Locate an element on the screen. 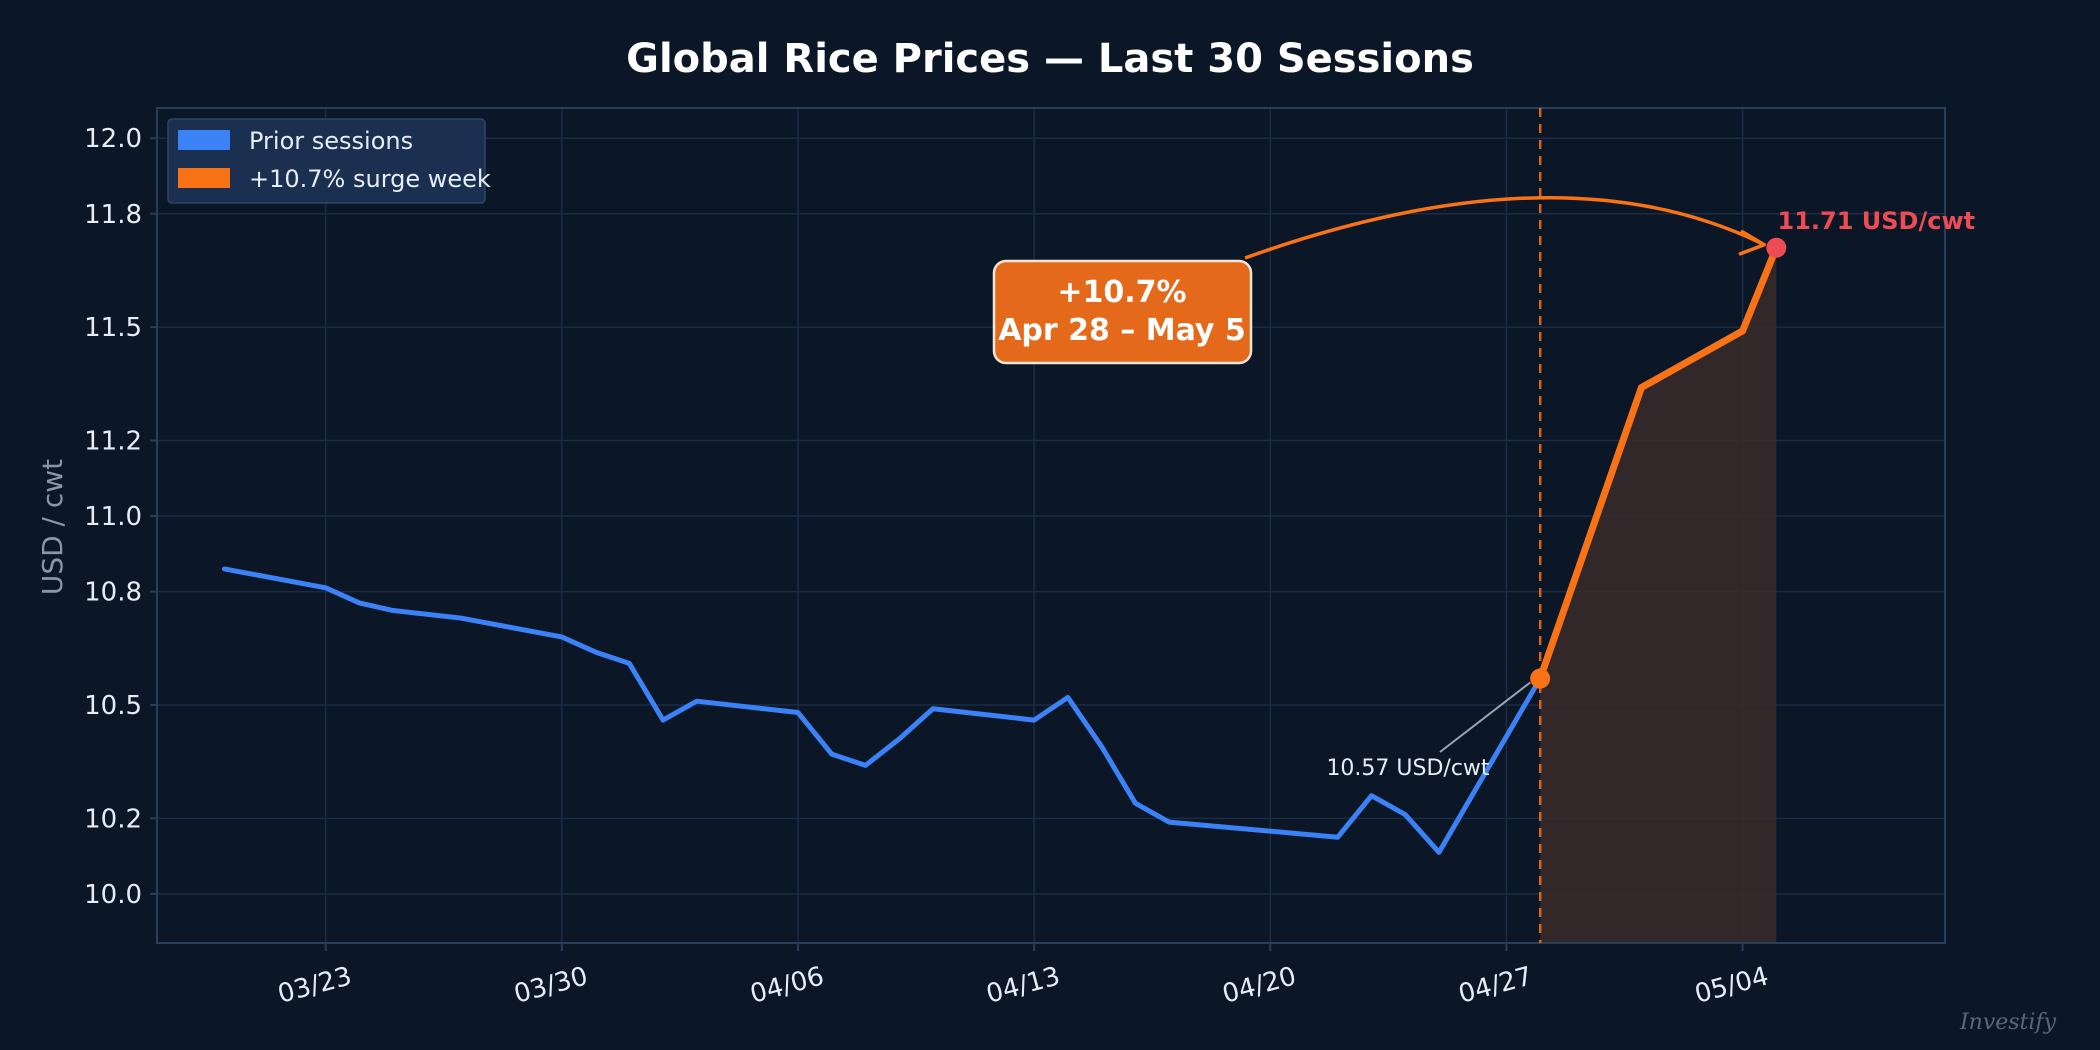  y-tick-label: 12.0 is located at coordinates (113, 139).